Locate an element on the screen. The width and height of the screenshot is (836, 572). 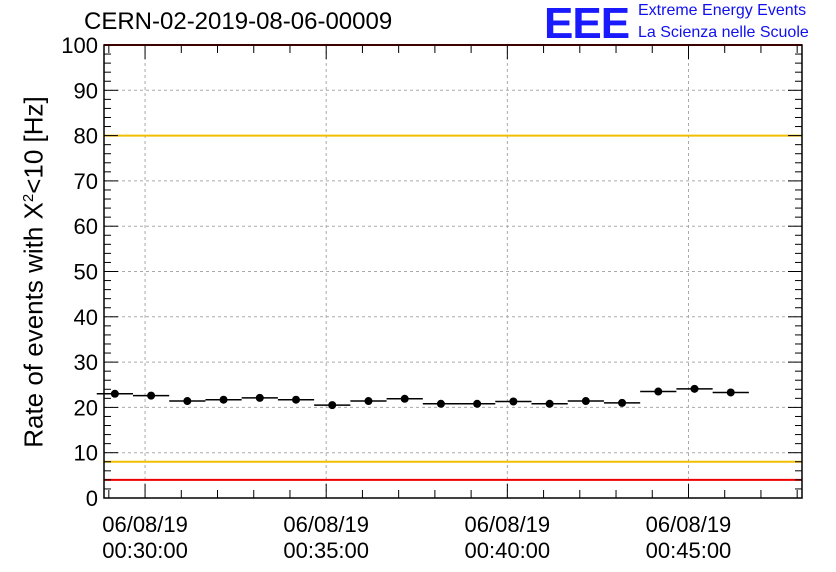
x-tick-label-time: 00:30:00 is located at coordinates (145, 550).